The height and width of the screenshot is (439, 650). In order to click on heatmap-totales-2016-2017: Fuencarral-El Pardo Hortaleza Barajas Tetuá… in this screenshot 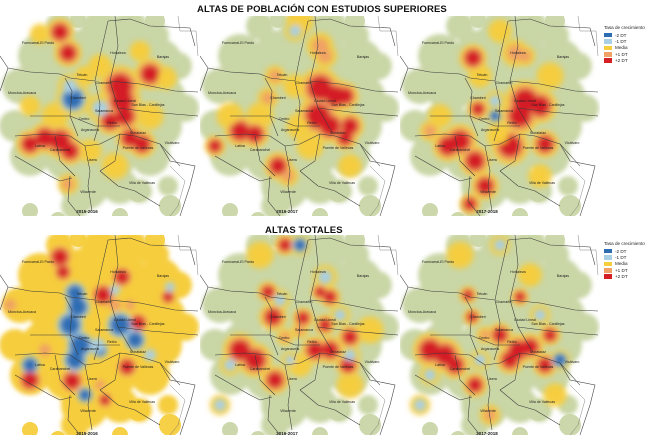, I will do `click(300, 335)`.